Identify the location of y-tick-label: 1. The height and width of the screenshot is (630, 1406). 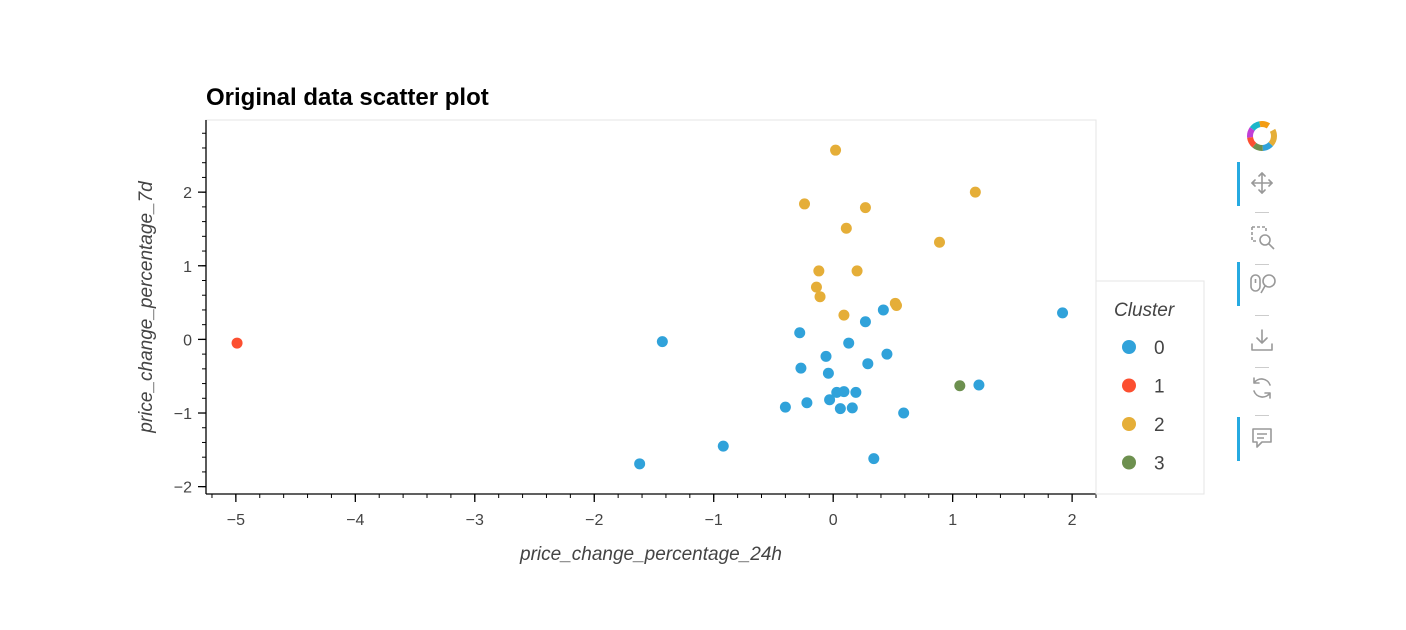
(187, 267).